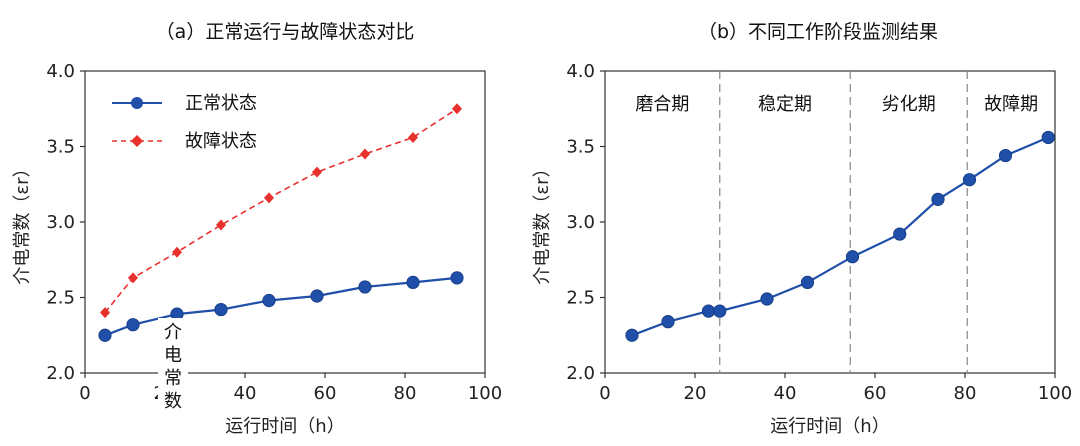 This screenshot has height=446, width=1080. Describe the element at coordinates (785, 104) in the screenshot. I see `phase-label: 稳定期` at that location.